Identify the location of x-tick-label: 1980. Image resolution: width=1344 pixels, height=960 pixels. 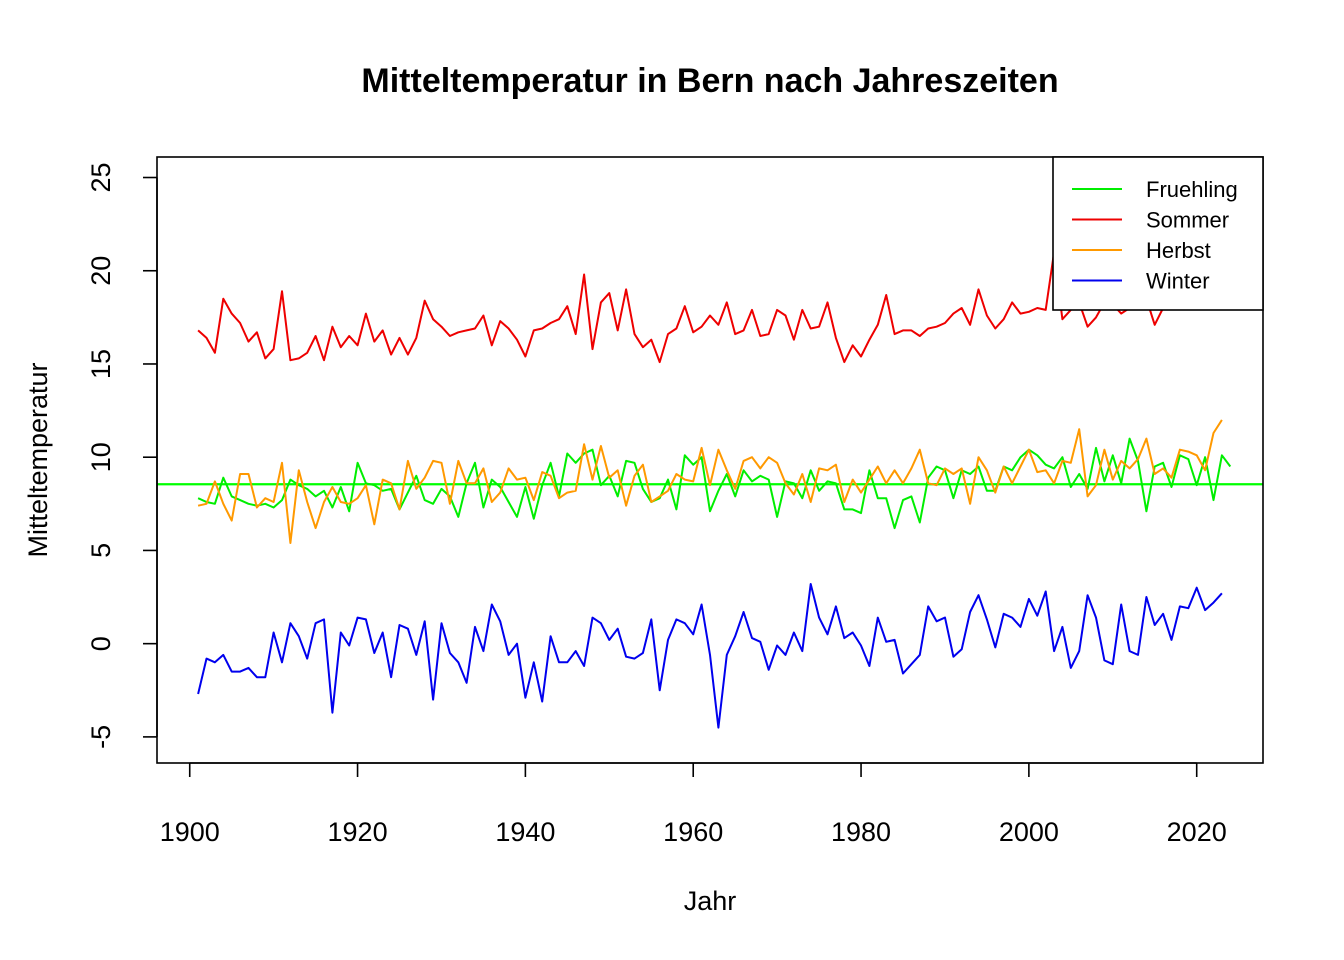
(861, 832).